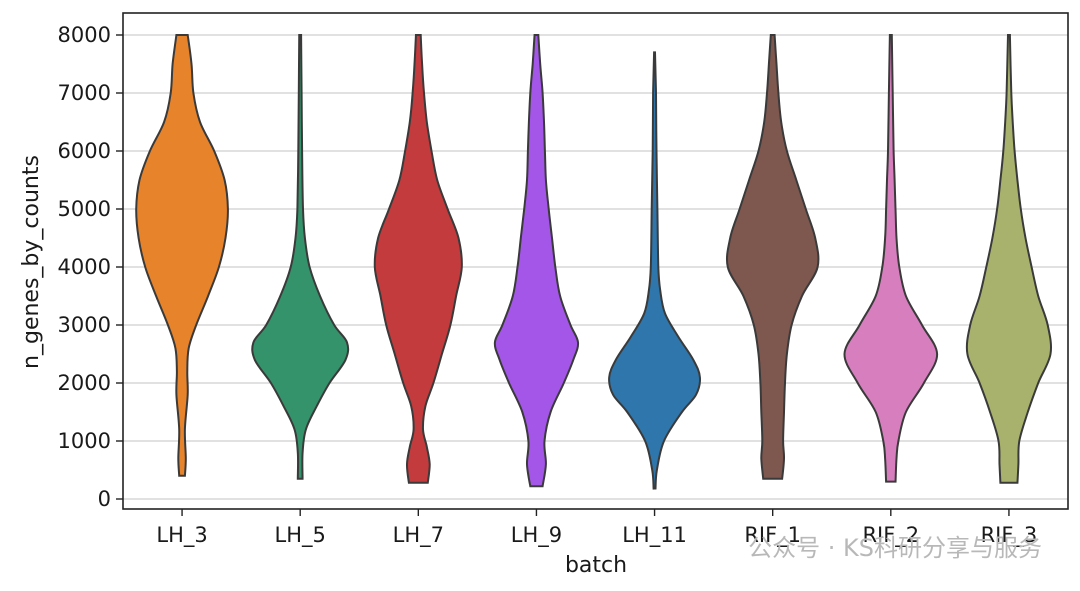 This screenshot has width=1080, height=591. I want to click on watermark-text: 公众号 · KS科研分享与服务, so click(895, 548).